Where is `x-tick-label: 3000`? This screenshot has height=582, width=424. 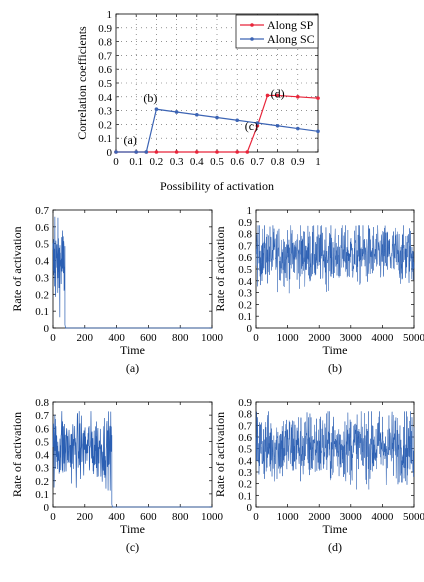
x-tick-label: 3000 is located at coordinates (351, 517).